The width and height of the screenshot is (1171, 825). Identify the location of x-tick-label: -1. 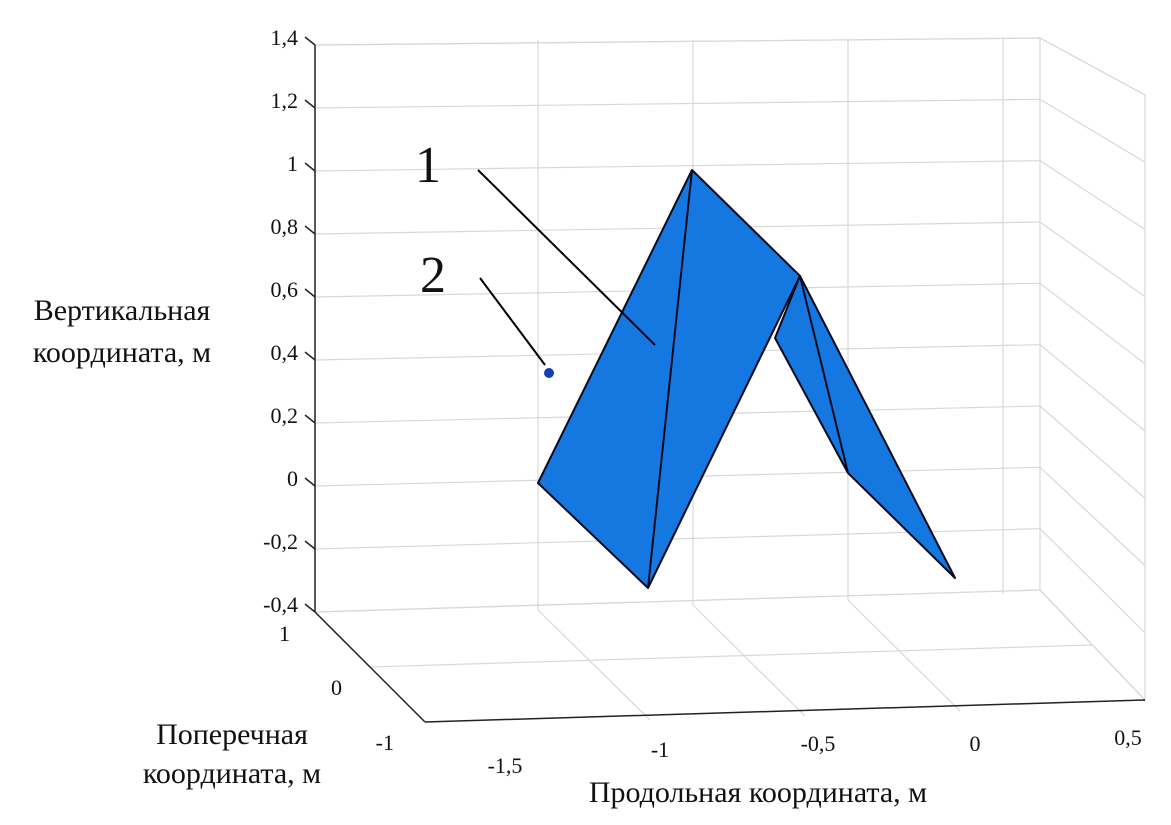
(660, 749).